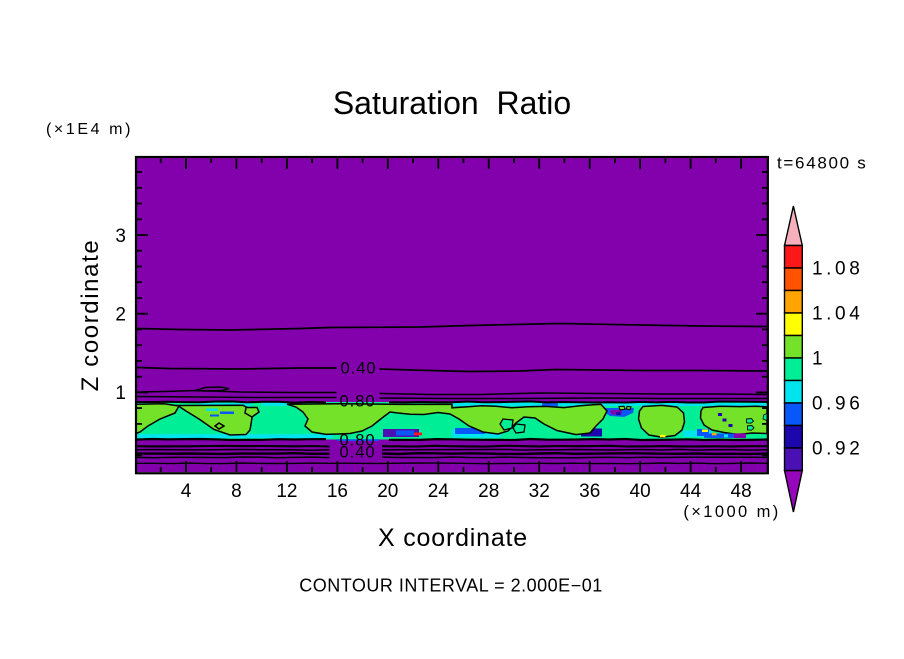 The image size is (904, 659). Describe the element at coordinates (488, 491) in the screenshot. I see `svg-text: 28` at that location.